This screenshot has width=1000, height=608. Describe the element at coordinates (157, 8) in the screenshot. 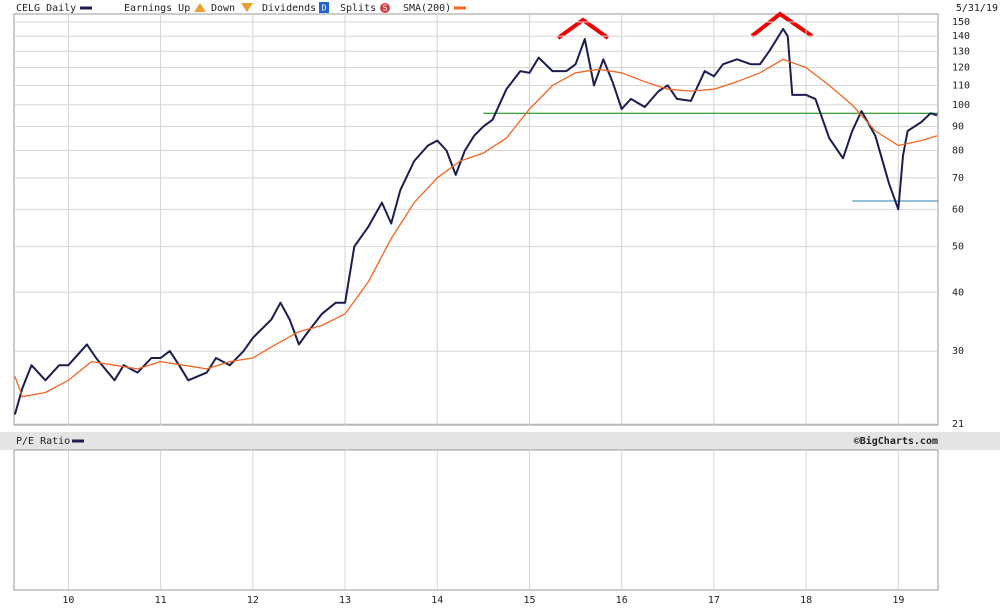

I see `legend-earnings-up: Earnings Up` at that location.